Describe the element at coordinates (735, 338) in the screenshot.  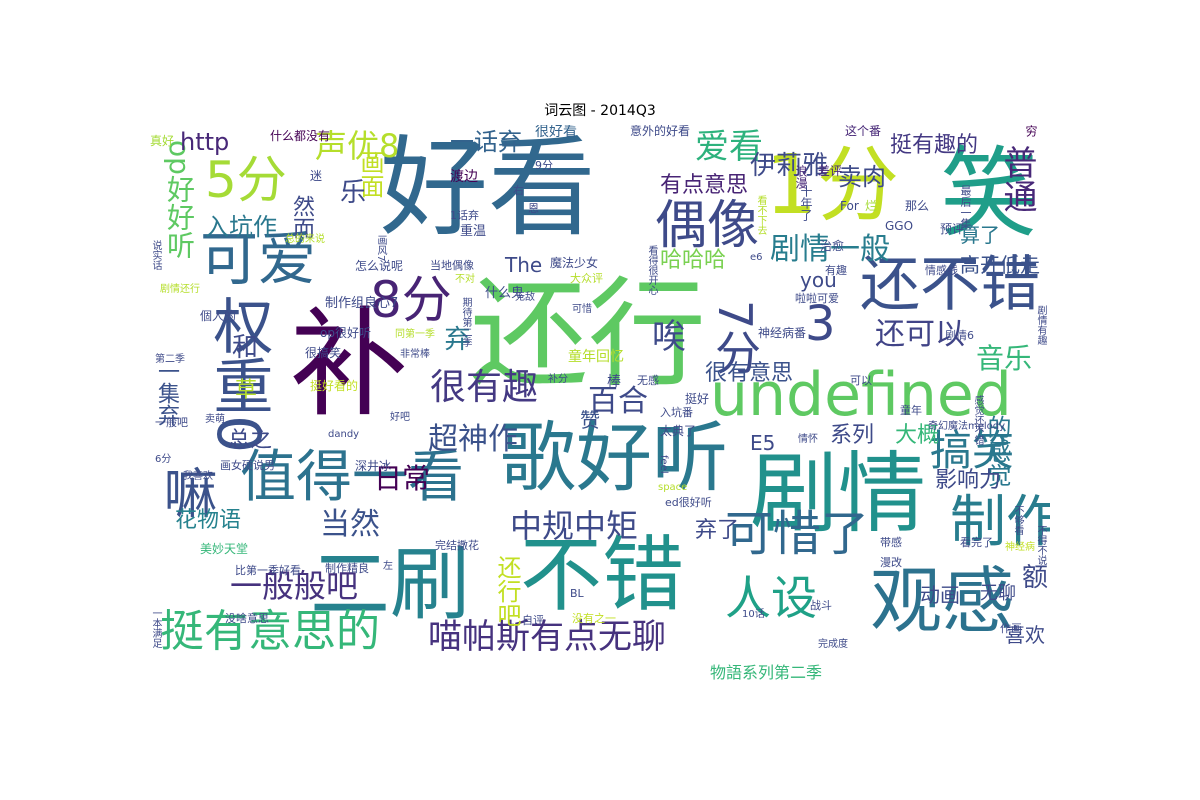
I see `word-28: 7分` at that location.